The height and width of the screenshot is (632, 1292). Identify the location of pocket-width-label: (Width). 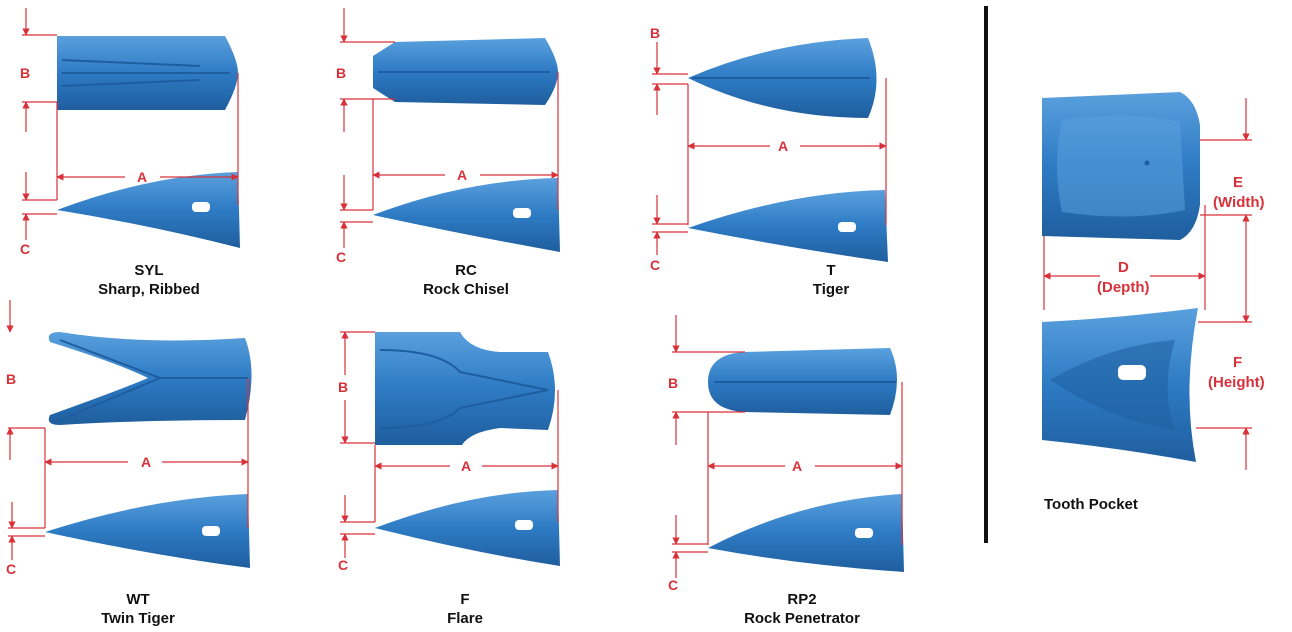
(1239, 202).